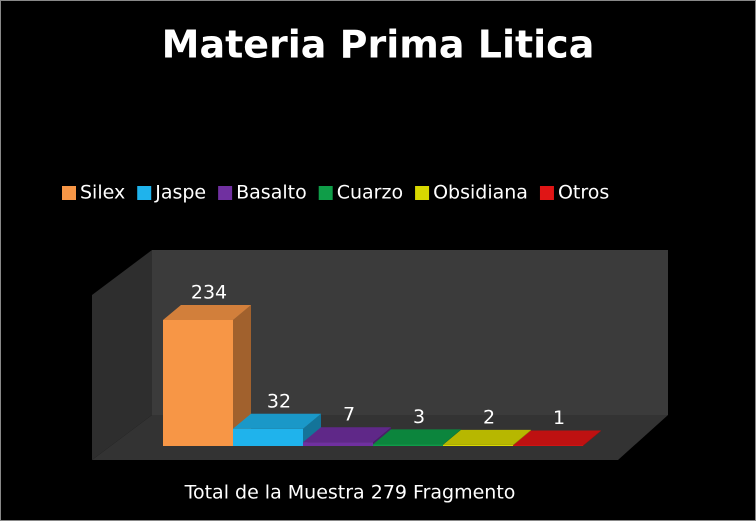  Describe the element at coordinates (378, 45) in the screenshot. I see `chart-title: Materia Prima Litica` at that location.